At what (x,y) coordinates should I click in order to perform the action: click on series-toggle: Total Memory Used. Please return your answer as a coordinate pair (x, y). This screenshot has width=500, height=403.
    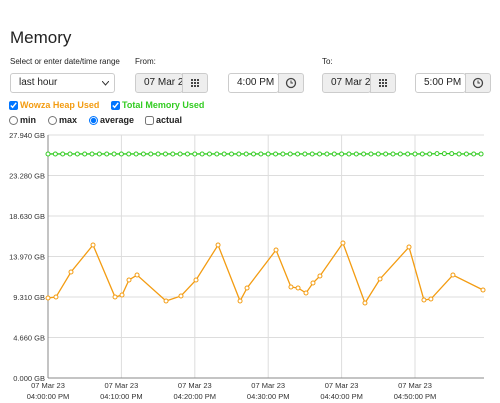
    Looking at the image, I should click on (157, 105).